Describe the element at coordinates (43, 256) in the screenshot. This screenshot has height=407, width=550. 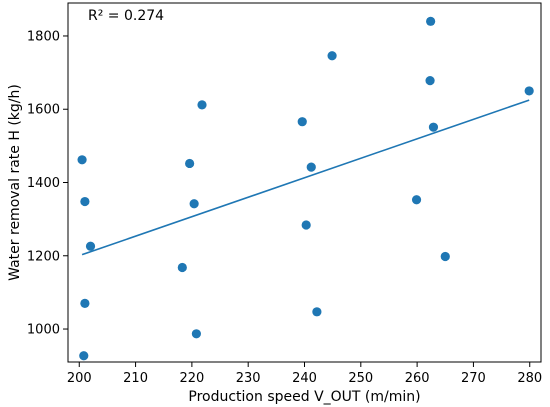
I see `y-tick-label: 1200` at that location.